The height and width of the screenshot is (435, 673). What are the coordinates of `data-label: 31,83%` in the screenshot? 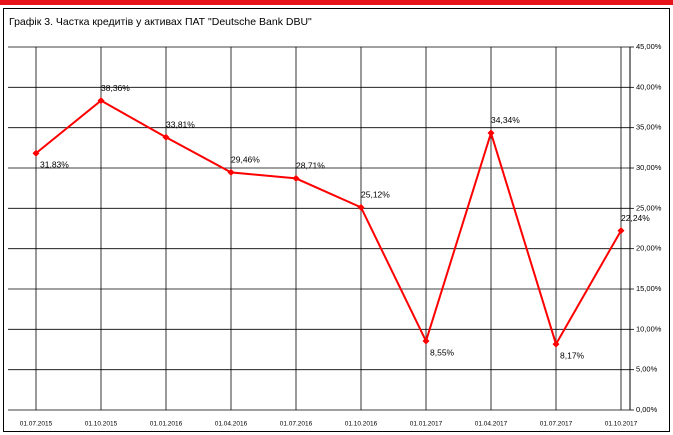 It's located at (54, 164).